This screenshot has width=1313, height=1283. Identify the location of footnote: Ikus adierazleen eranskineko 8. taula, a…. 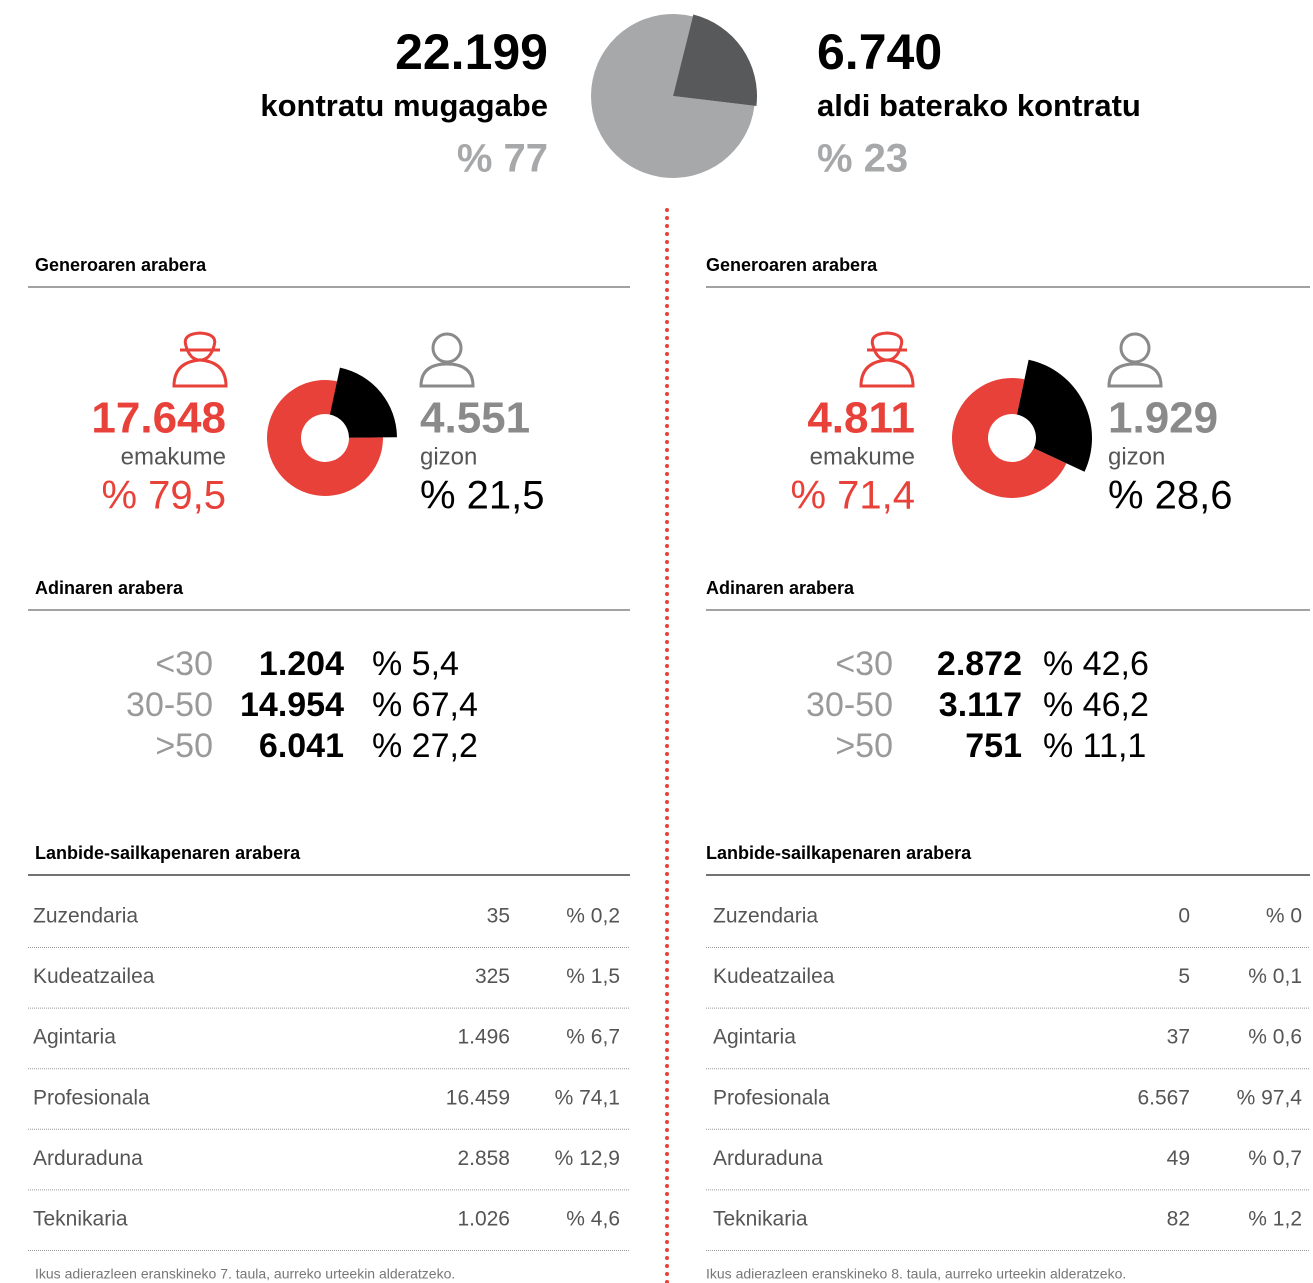
(916, 1274).